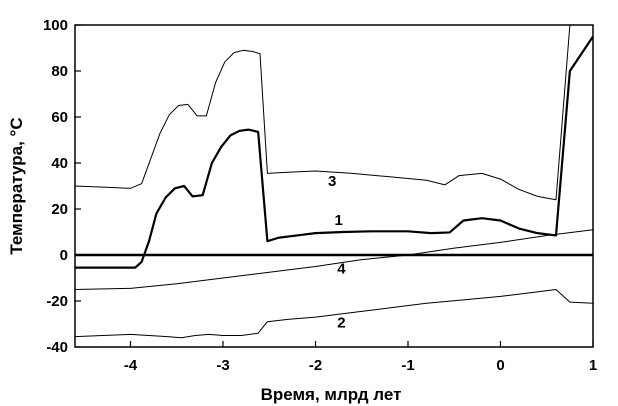  What do you see at coordinates (337, 252) in the screenshot?
I see `curve-label-layer: 1 2 3 4` at bounding box center [337, 252].